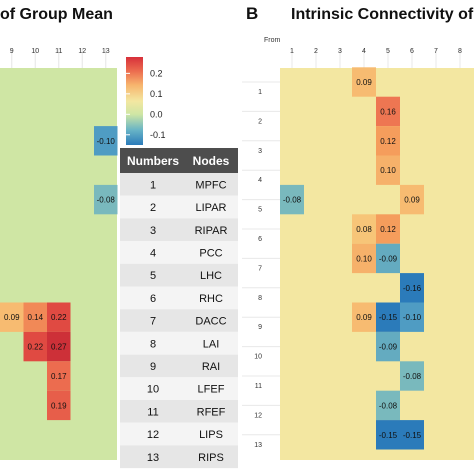 Image resolution: width=474 pixels, height=474 pixels. What do you see at coordinates (260, 298) in the screenshot?
I see `panel-b-y-tick: 8` at bounding box center [260, 298].